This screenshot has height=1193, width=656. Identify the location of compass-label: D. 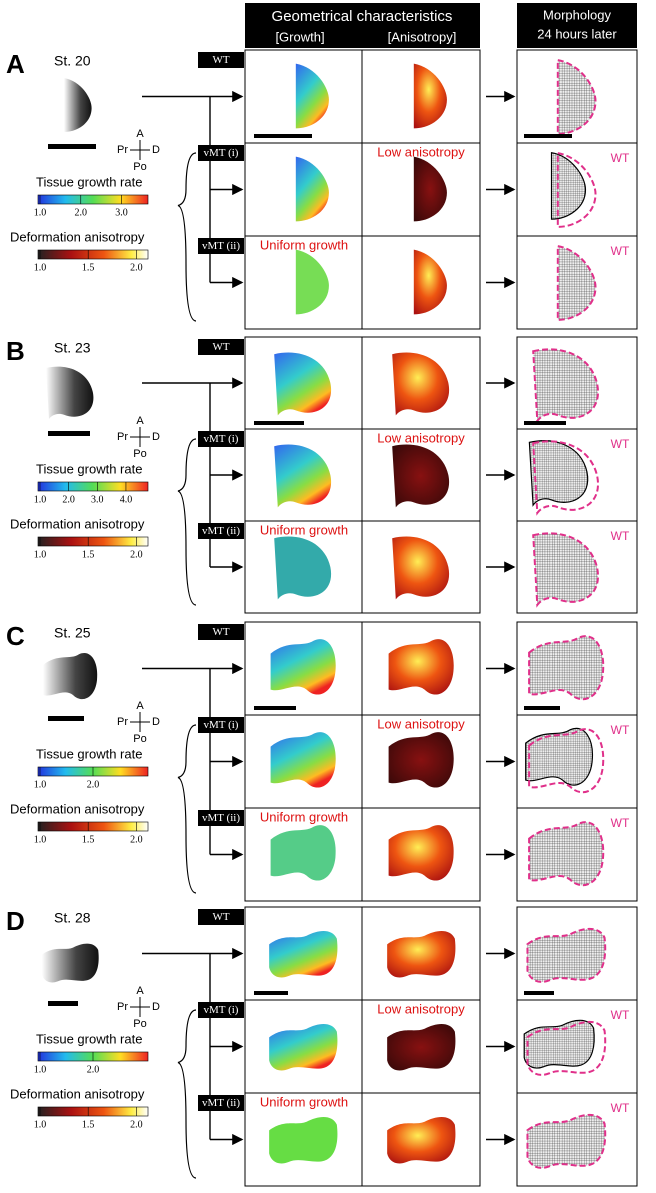
(156, 722).